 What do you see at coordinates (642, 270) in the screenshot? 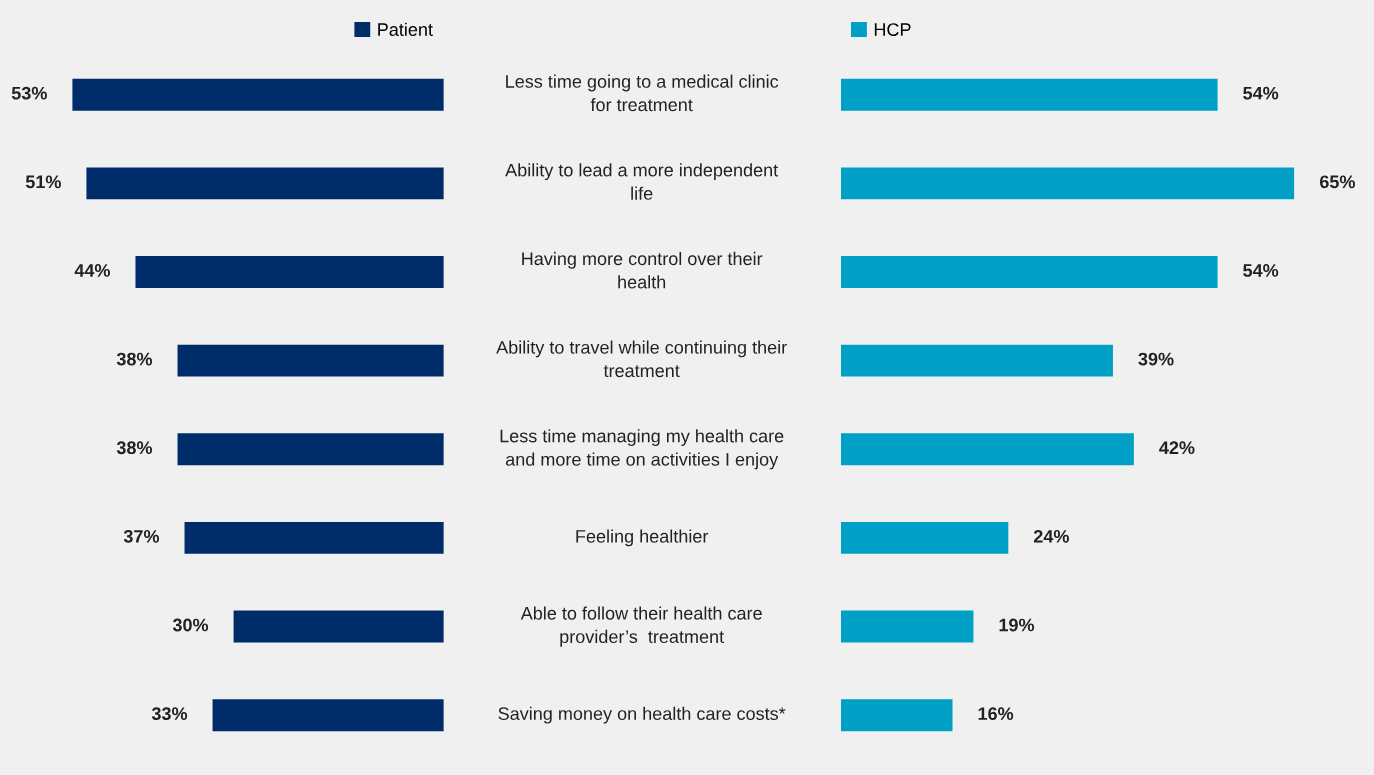
I see `y-tick-label: Having more control over their health` at bounding box center [642, 270].